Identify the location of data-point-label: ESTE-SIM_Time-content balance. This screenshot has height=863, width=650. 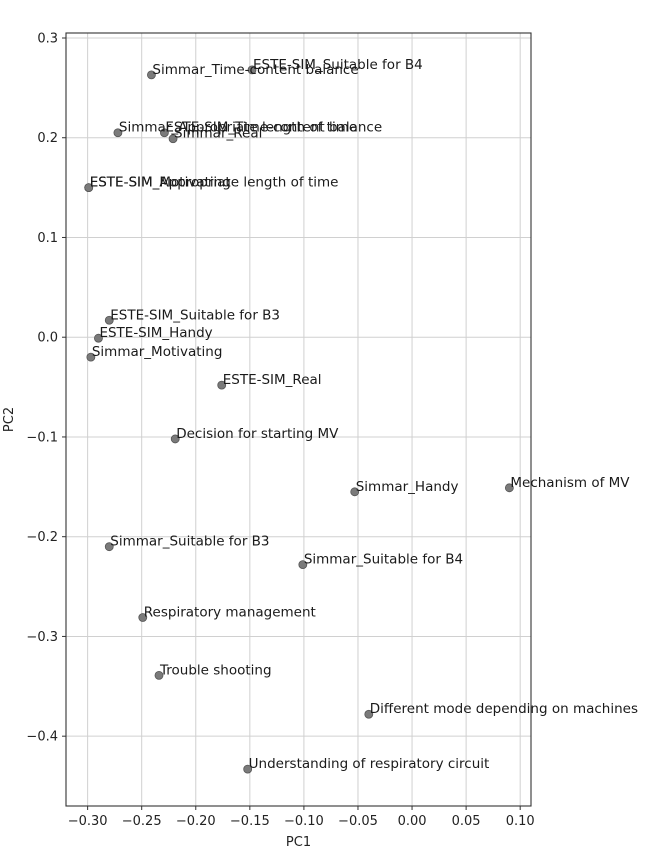
(273, 128).